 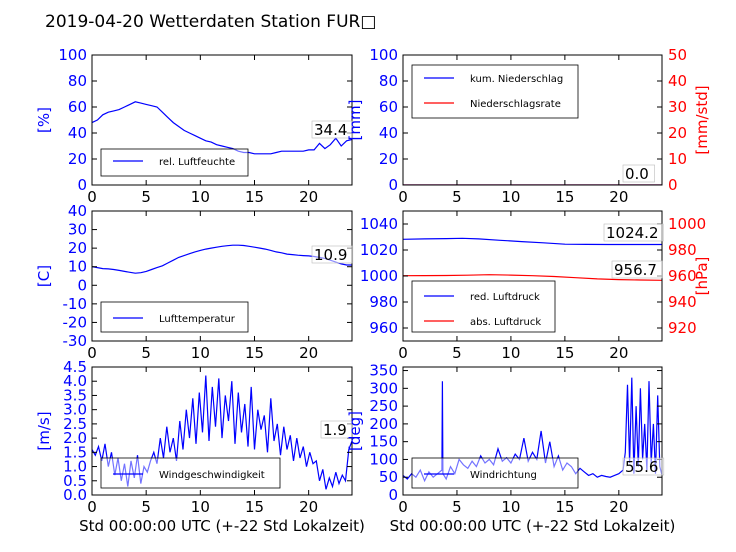 What do you see at coordinates (174, 162) in the screenshot?
I see `legend-box-humidity` at bounding box center [174, 162].